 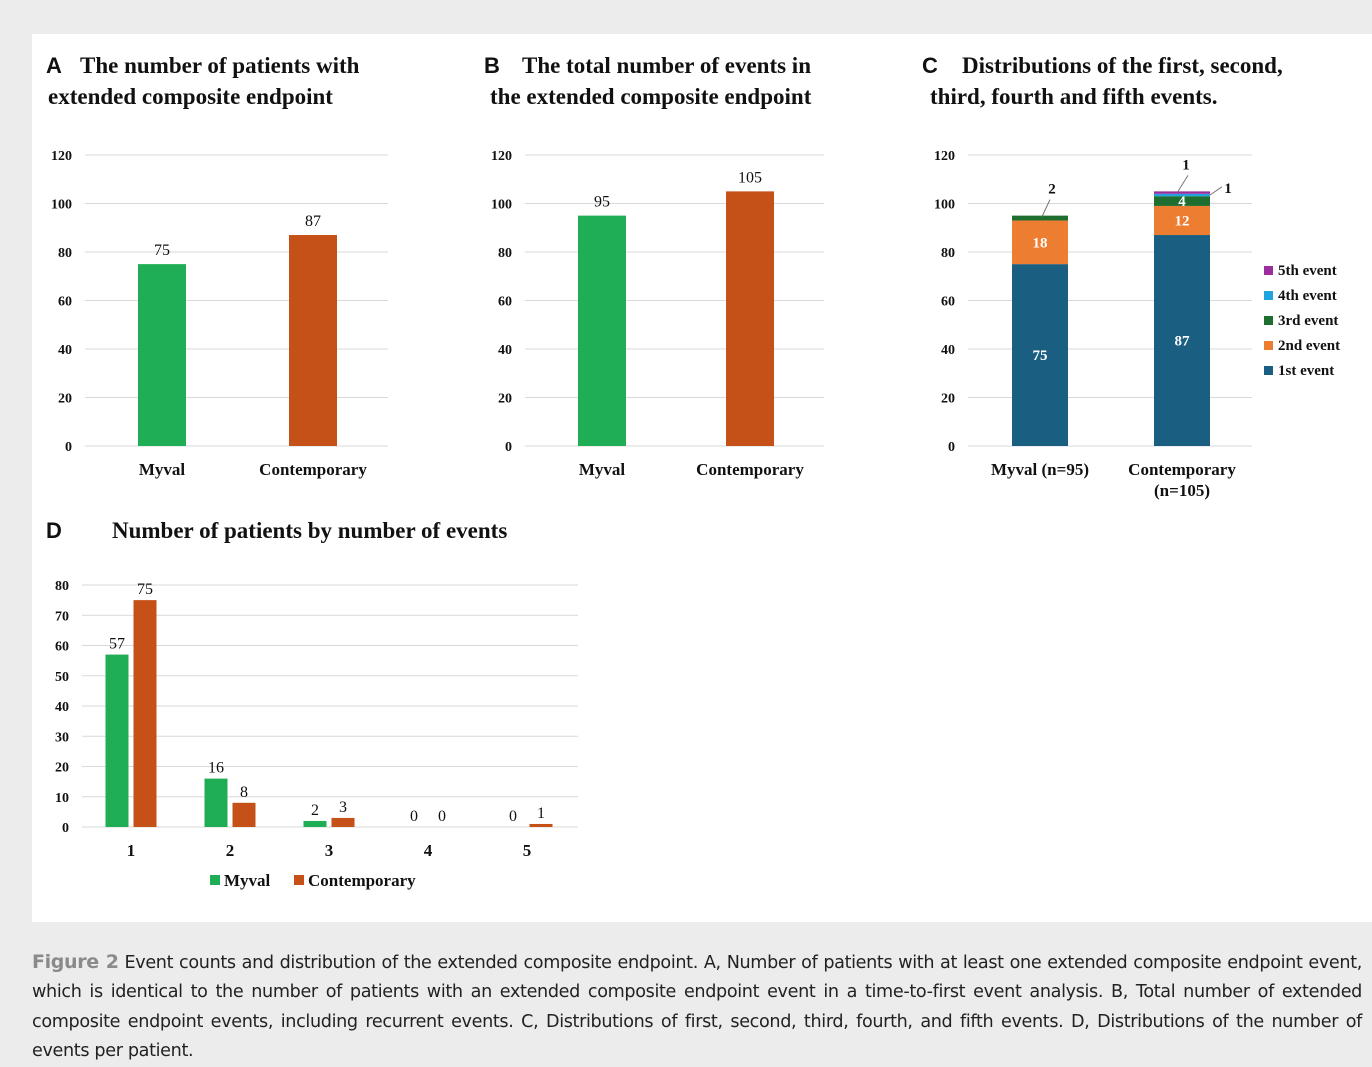 I want to click on legend-label-C-5th-event: 5th event, so click(x=1307, y=271).